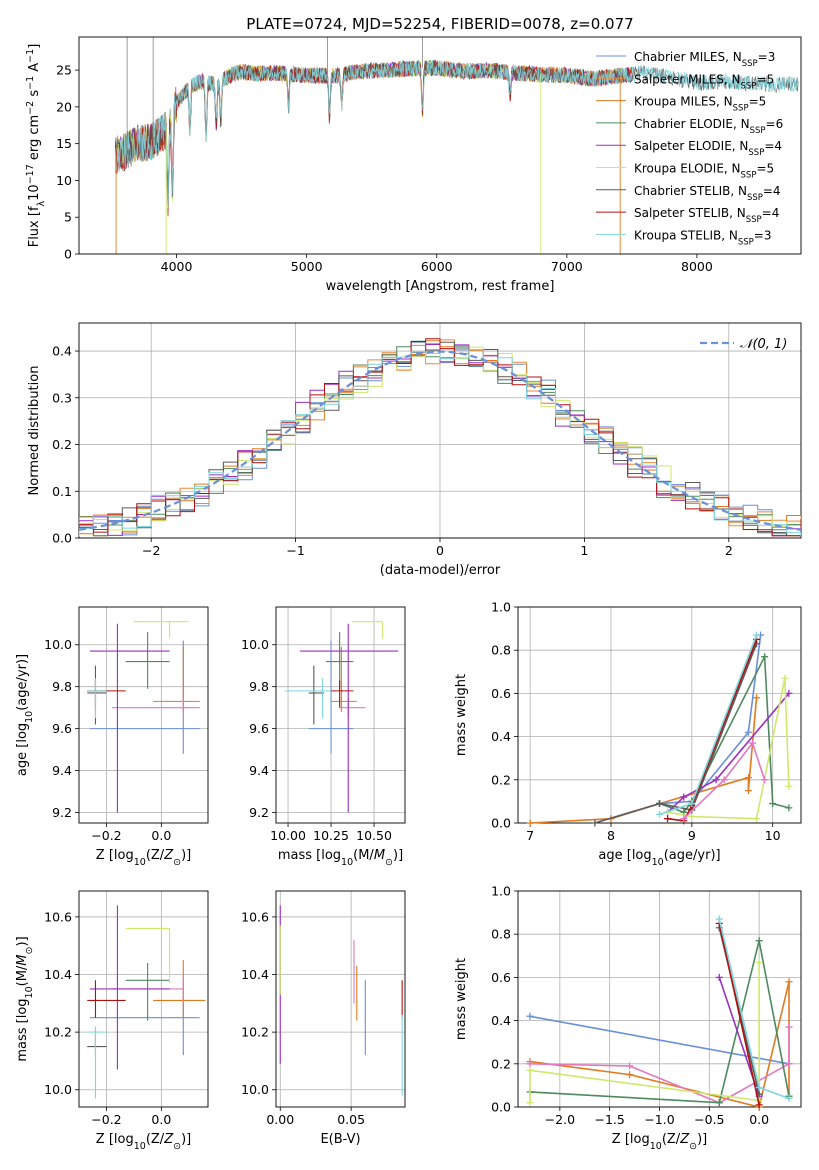 This screenshot has height=1170, width=819. What do you see at coordinates (106, 1119) in the screenshot?
I see `x-tick-label: −0.2` at bounding box center [106, 1119].